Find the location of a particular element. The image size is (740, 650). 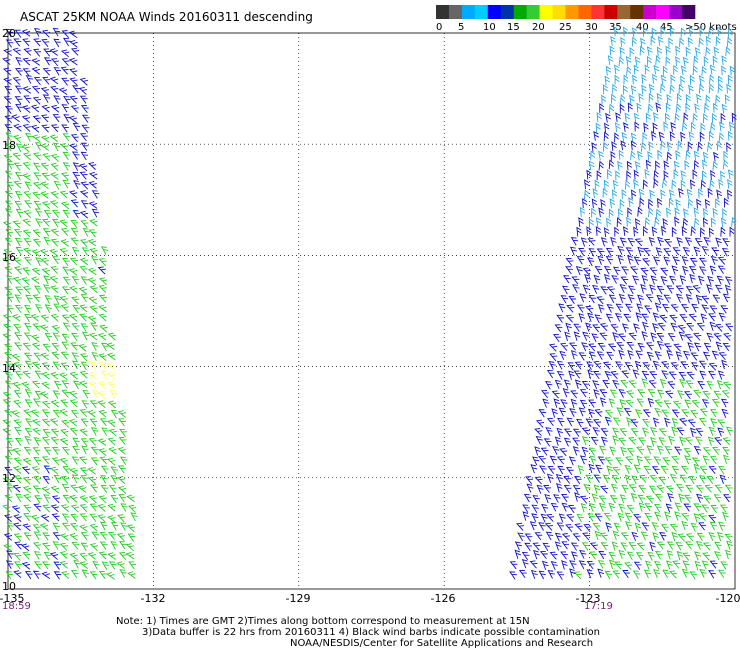

color-scale-label: 40 is located at coordinates (642, 27).